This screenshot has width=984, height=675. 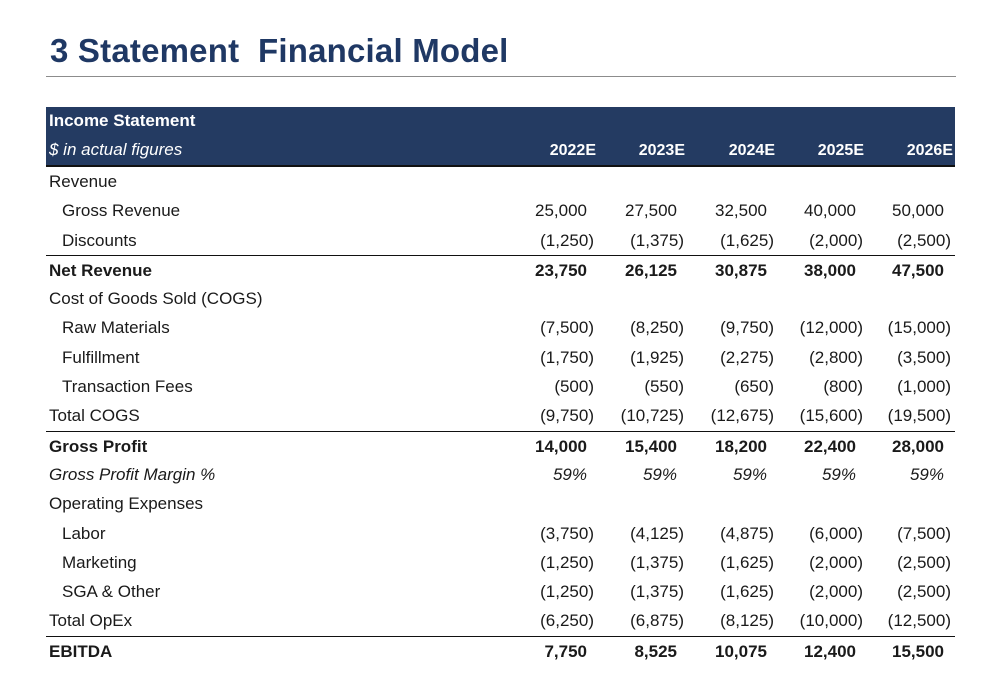 What do you see at coordinates (500, 474) in the screenshot?
I see `row-gross-profit-margin: Gross Profit Margin % 59% 59% 59% 59% 59%` at bounding box center [500, 474].